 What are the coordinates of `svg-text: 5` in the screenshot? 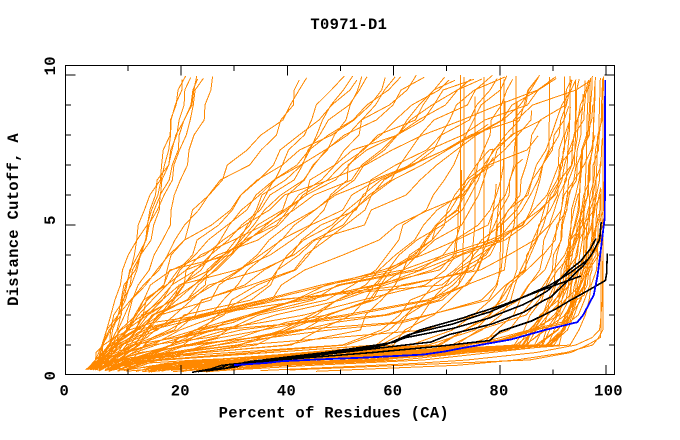 It's located at (51, 220).